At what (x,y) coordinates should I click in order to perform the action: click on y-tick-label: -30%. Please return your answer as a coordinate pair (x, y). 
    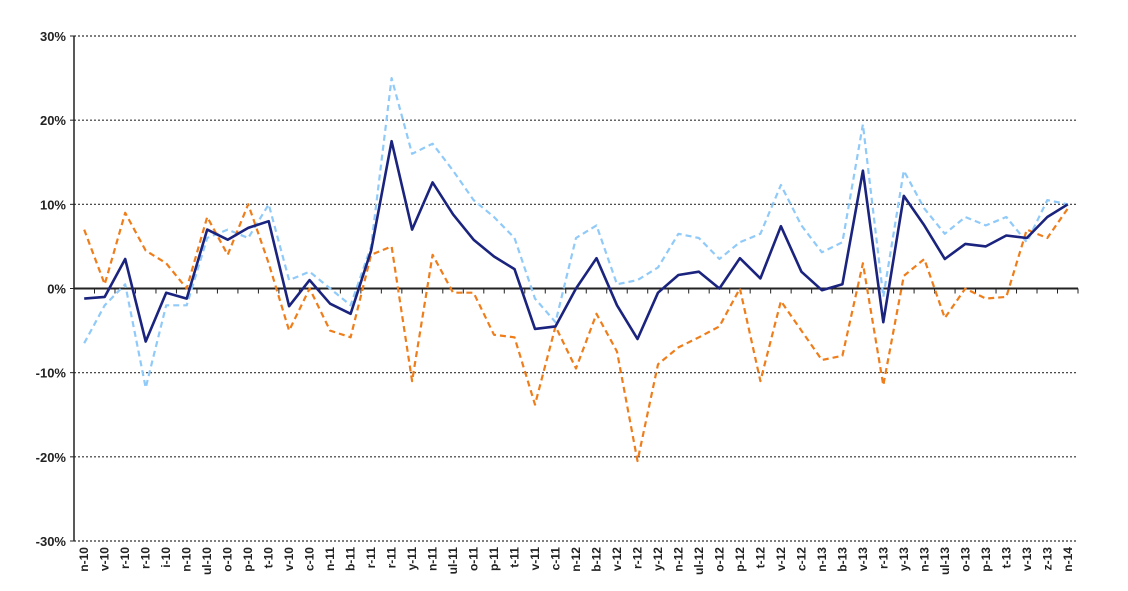
    Looking at the image, I should click on (51, 541).